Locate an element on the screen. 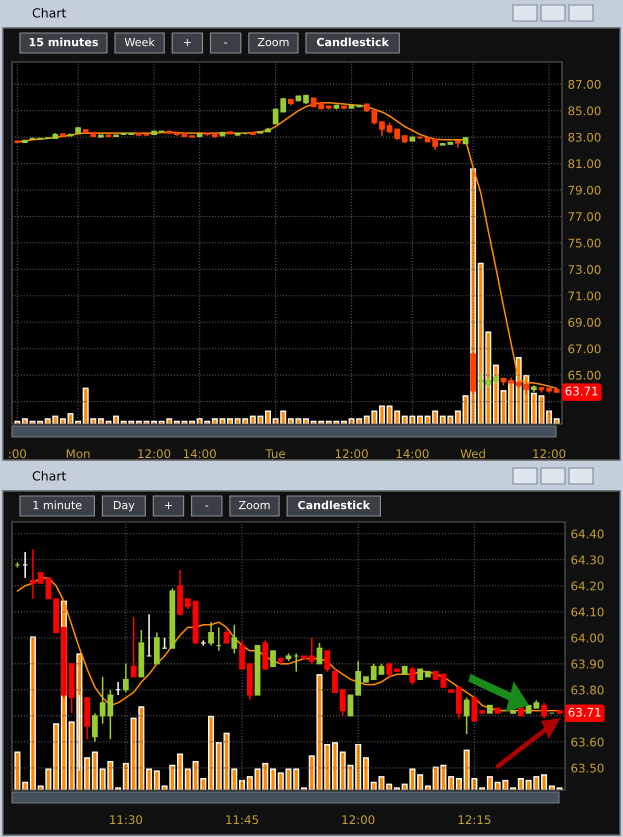  x-tick-label: 11:45 is located at coordinates (242, 819).